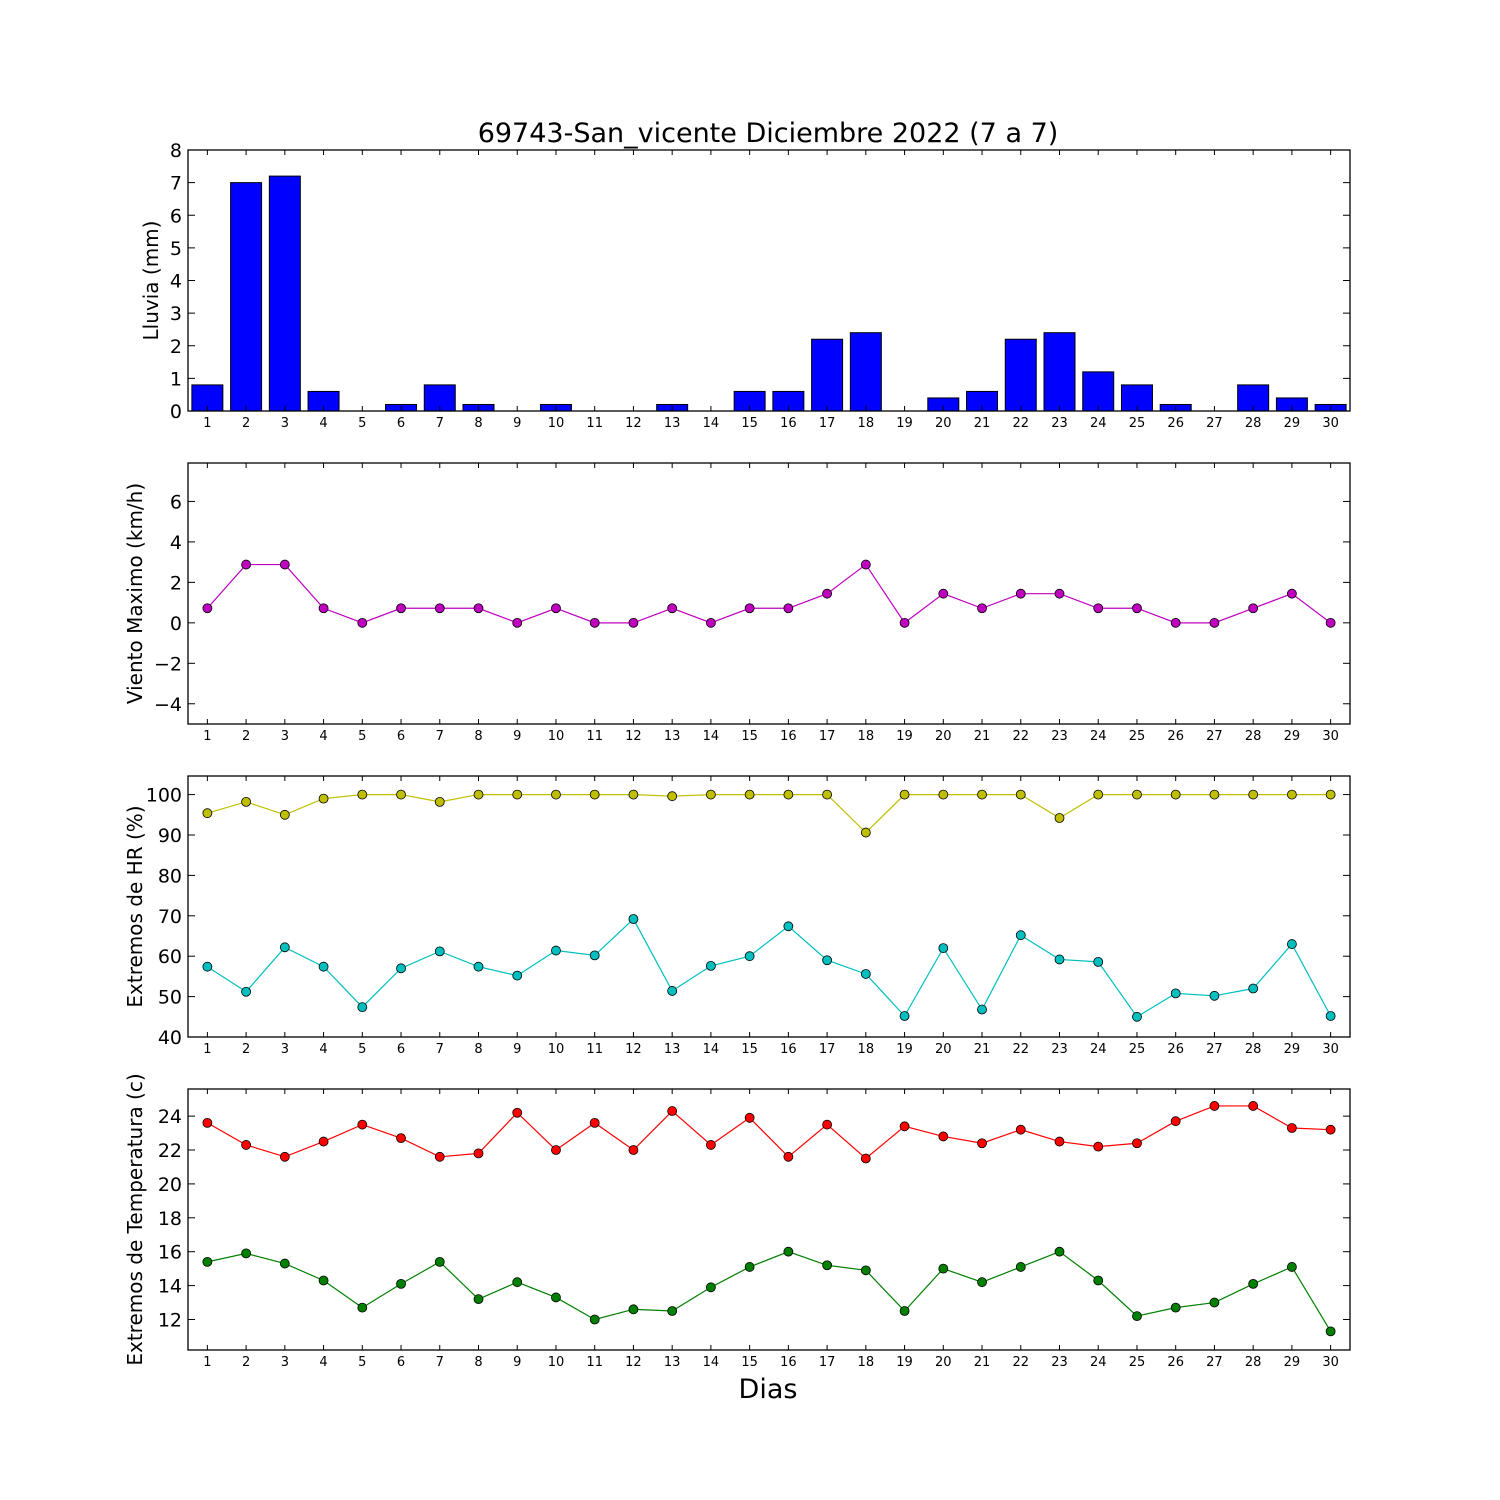  Describe the element at coordinates (749, 423) in the screenshot. I see `x-tick-label: 15` at that location.